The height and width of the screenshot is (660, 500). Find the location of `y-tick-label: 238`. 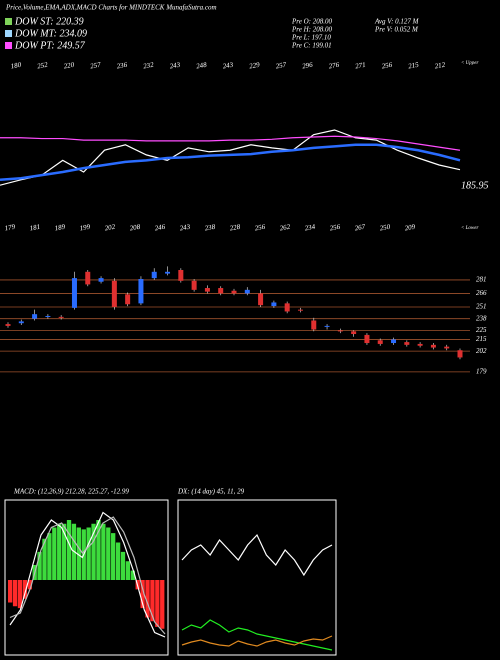

y-tick-label: 238 is located at coordinates (481, 318).